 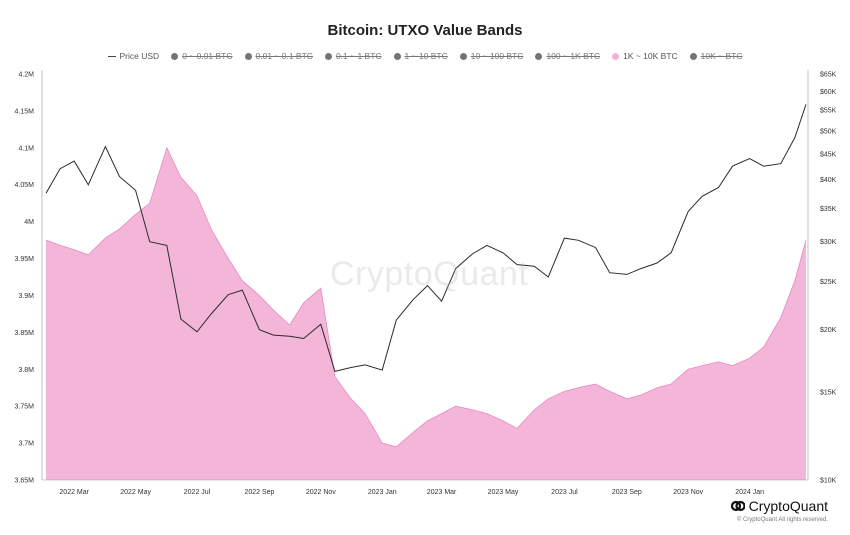 I want to click on x-tick-label: 2023 May, so click(x=503, y=492).